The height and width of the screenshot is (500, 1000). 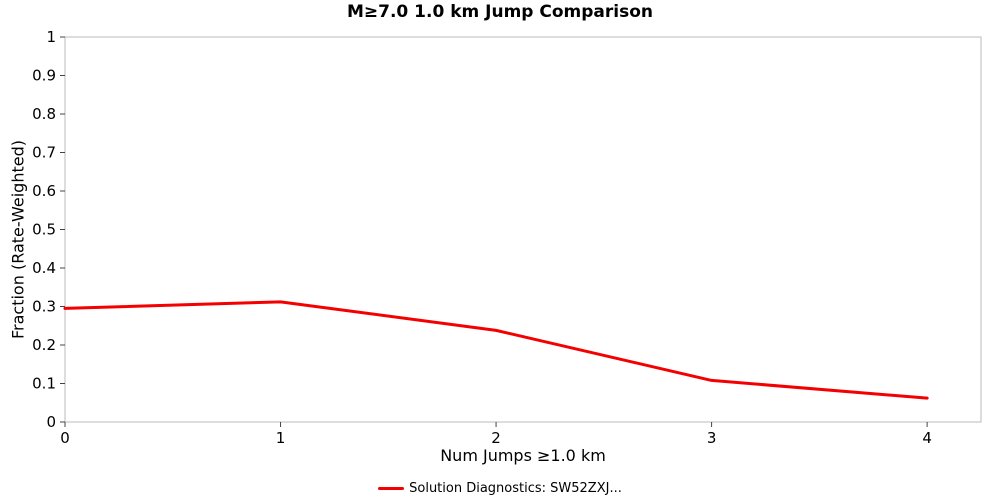 What do you see at coordinates (44, 268) in the screenshot?
I see `svg-text: 0.4` at bounding box center [44, 268].